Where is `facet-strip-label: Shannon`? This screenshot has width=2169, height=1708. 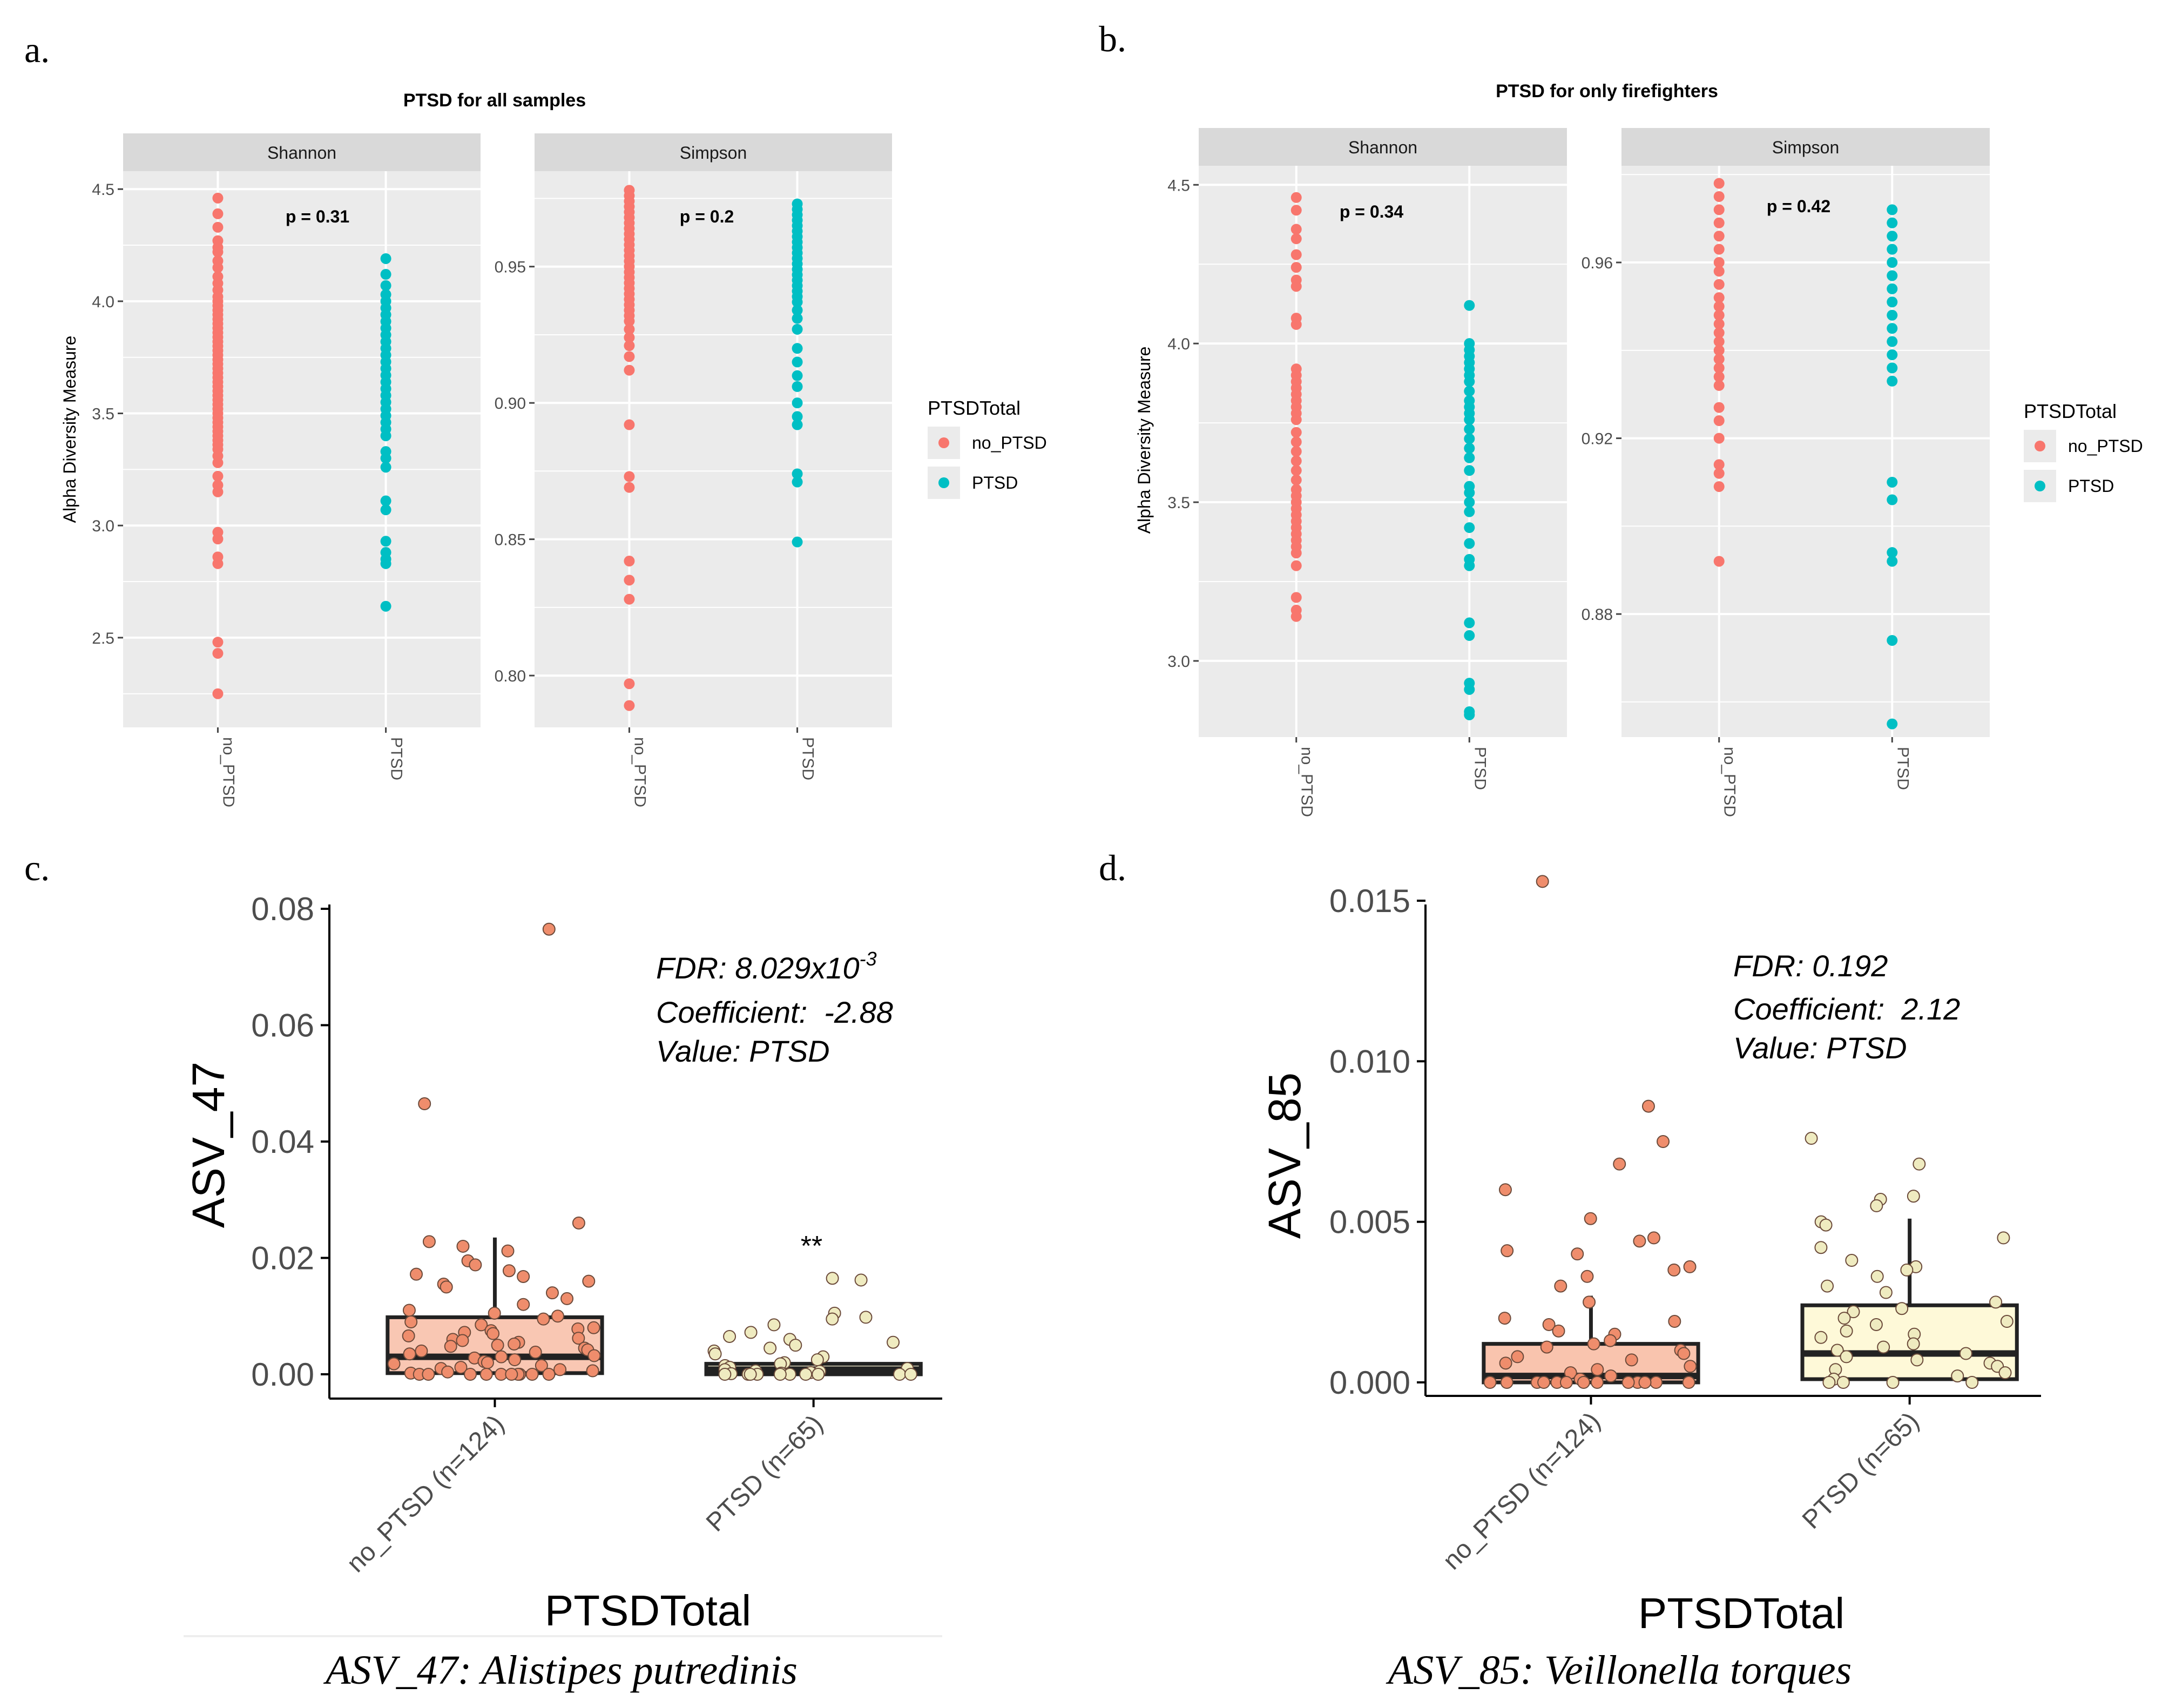
facet-strip-label: Shannon is located at coordinates (302, 153).